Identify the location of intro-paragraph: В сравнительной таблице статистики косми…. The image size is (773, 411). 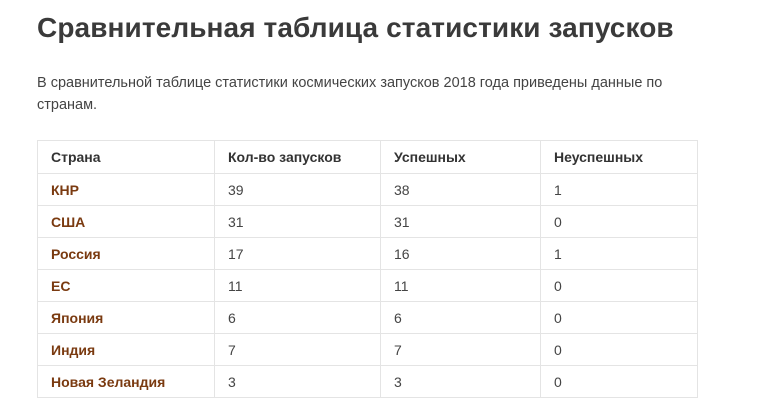
(350, 94).